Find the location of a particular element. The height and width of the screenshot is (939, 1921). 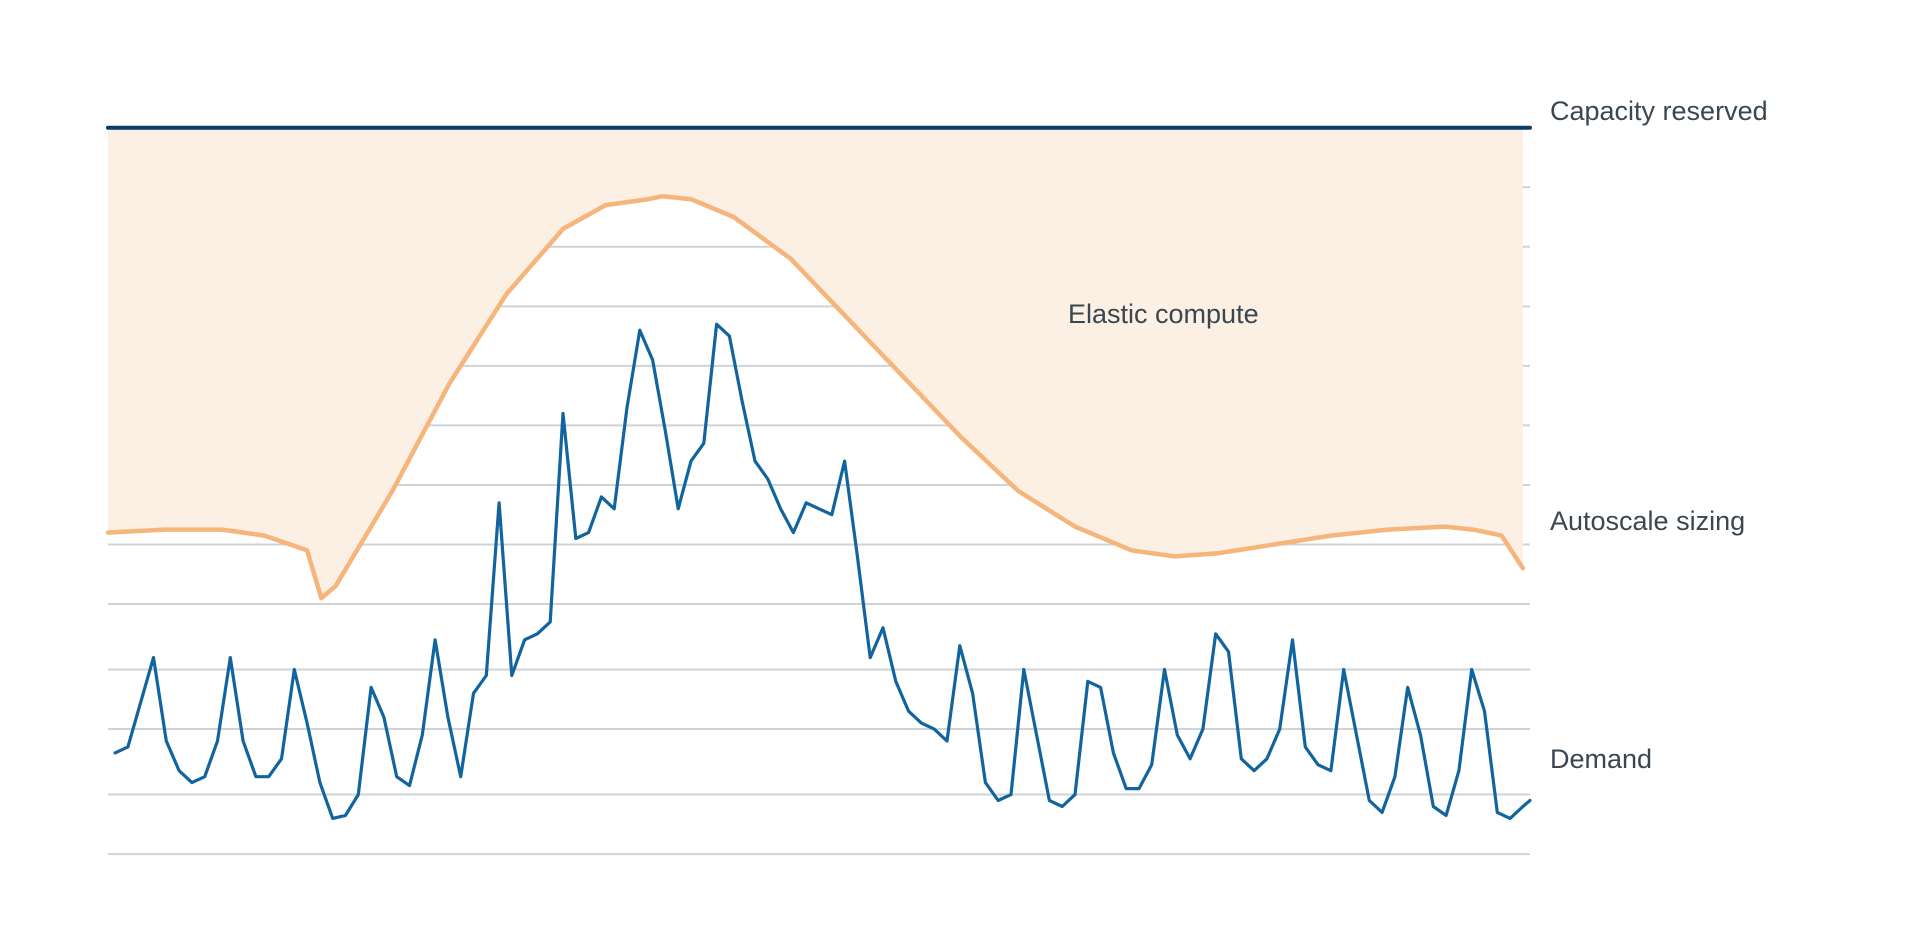

autoscale-sizing-label: Autoscale sizing is located at coordinates (1647, 521).